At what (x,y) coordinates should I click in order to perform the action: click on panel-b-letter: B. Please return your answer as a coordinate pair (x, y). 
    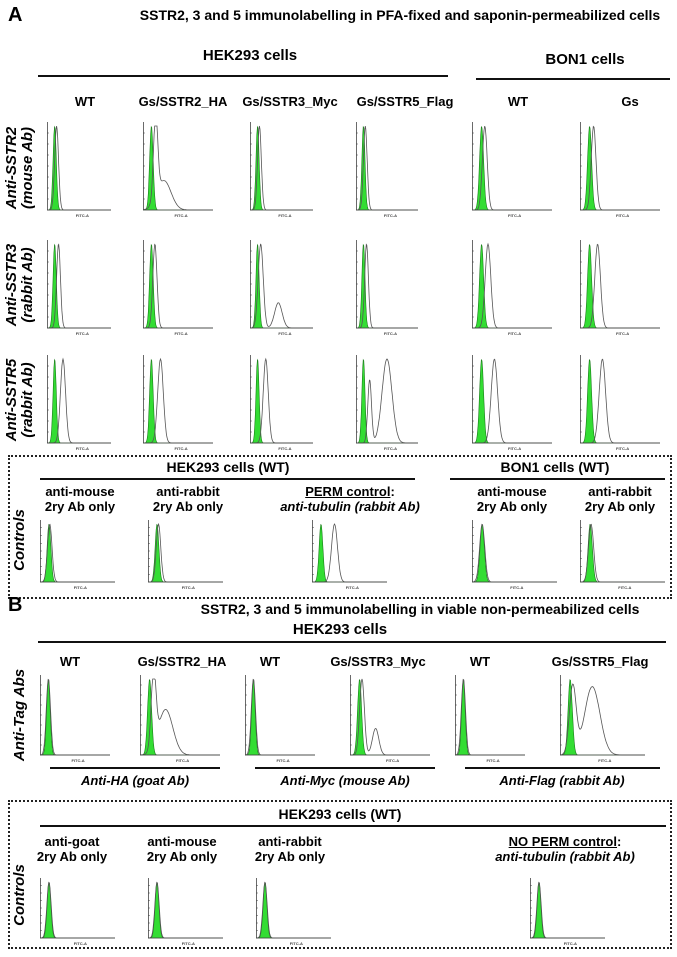
    Looking at the image, I should click on (15, 605).